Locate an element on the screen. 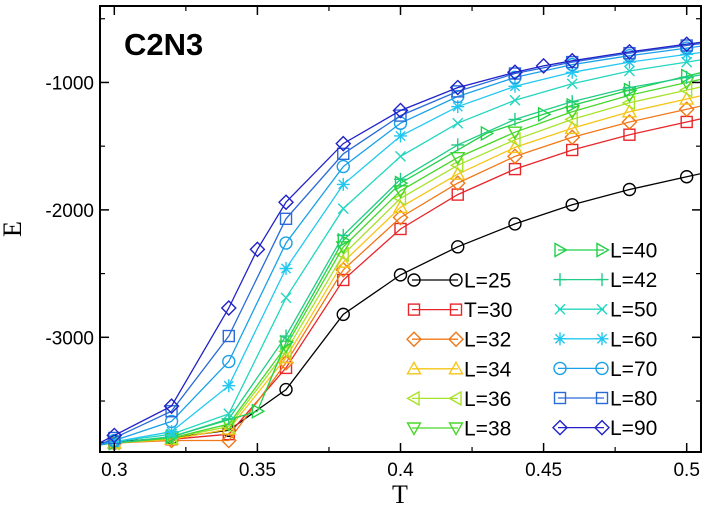  legend-item: L=36 is located at coordinates (458, 399).